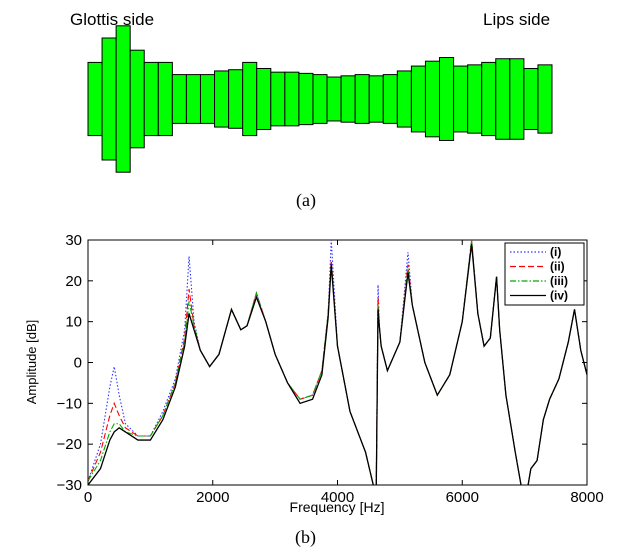 Image resolution: width=624 pixels, height=554 pixels. I want to click on x-tick-label: 4000, so click(337, 497).